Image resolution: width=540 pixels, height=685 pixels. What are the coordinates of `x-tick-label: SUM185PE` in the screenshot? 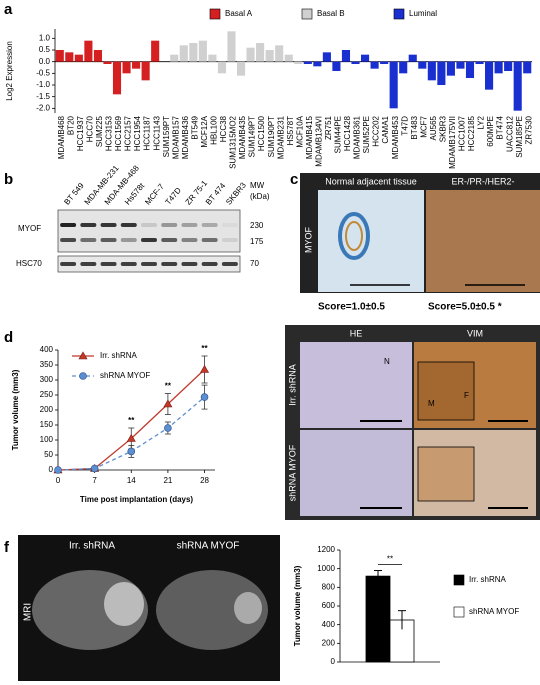 It's located at (519, 137).